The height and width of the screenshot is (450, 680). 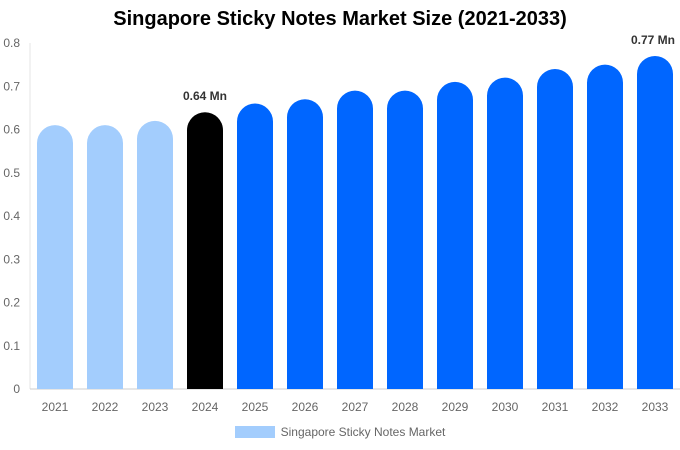 What do you see at coordinates (11, 130) in the screenshot?
I see `y-tick-label: 0.6` at bounding box center [11, 130].